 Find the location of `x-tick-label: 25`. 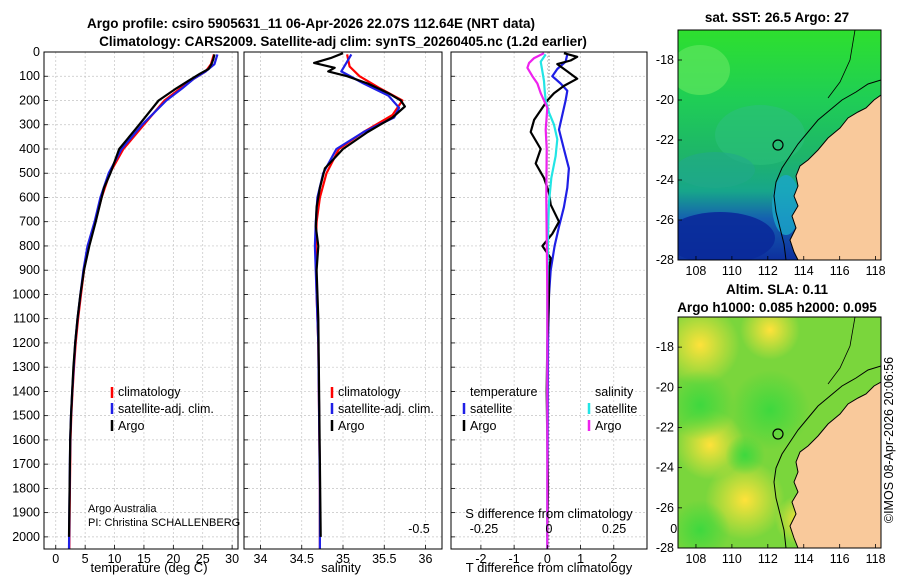

x-tick-label: 25 is located at coordinates (203, 559).